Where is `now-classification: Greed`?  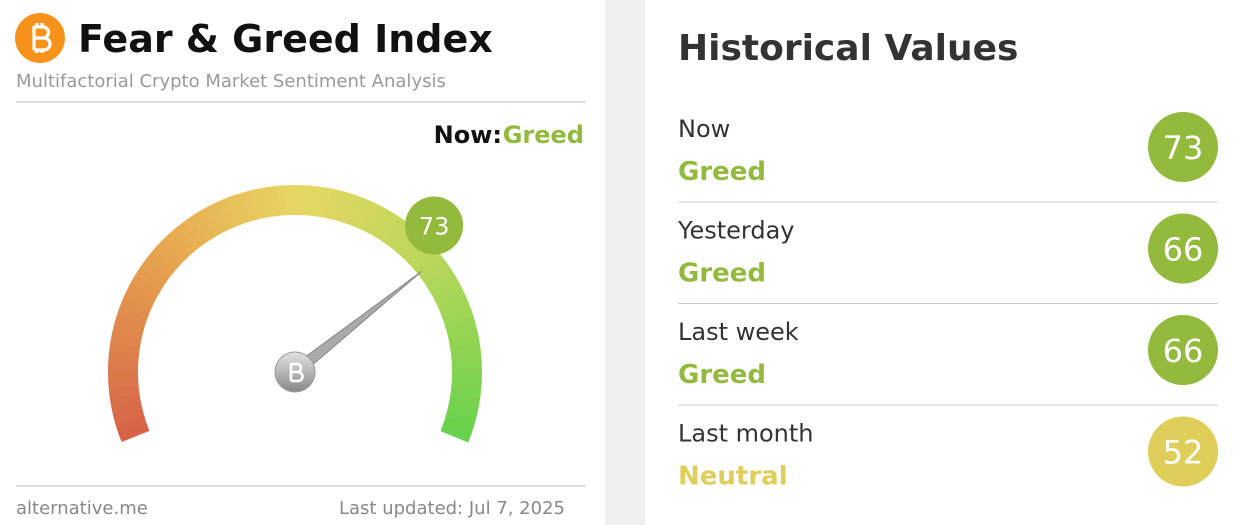
now-classification: Greed is located at coordinates (543, 135).